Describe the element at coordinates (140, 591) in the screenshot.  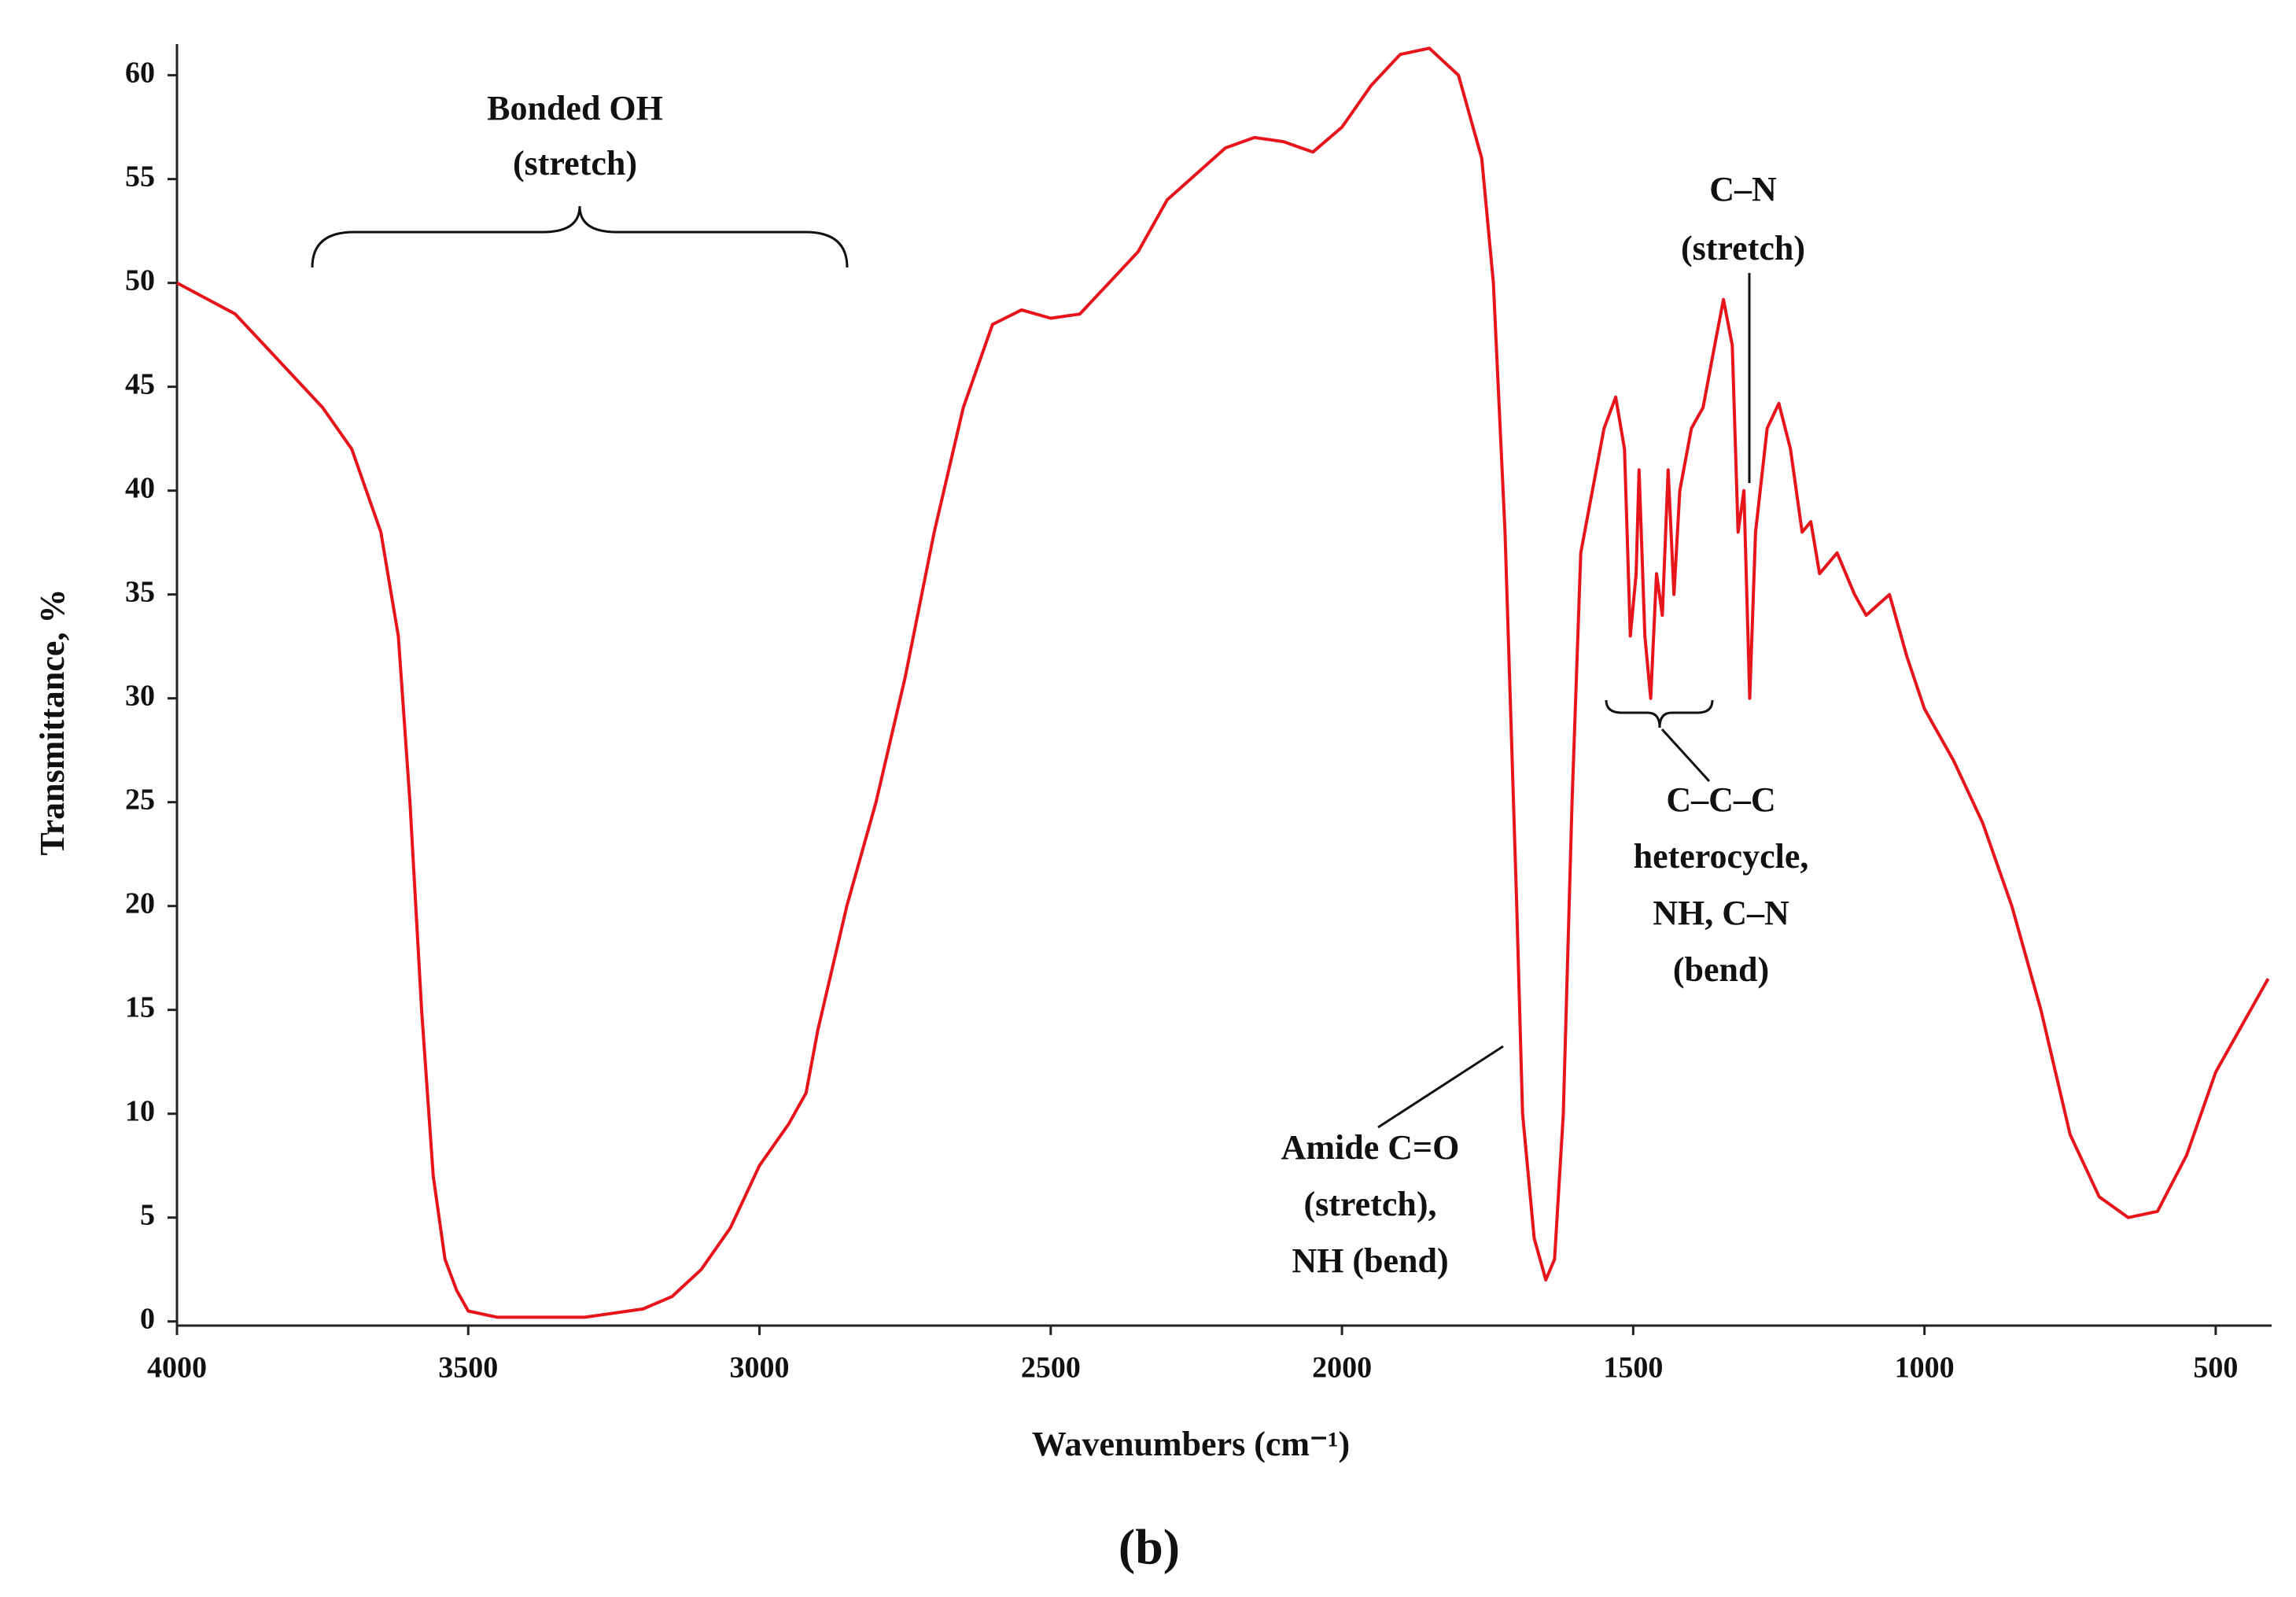
I see `y-tick-label: 35` at that location.